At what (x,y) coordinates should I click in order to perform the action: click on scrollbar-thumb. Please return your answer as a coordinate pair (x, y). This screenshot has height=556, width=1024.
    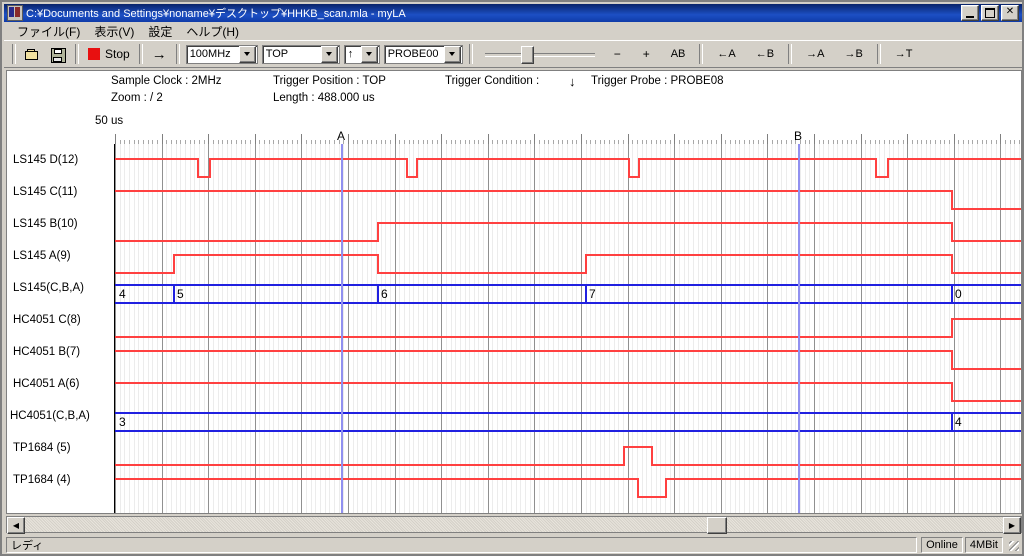
    Looking at the image, I should click on (717, 525).